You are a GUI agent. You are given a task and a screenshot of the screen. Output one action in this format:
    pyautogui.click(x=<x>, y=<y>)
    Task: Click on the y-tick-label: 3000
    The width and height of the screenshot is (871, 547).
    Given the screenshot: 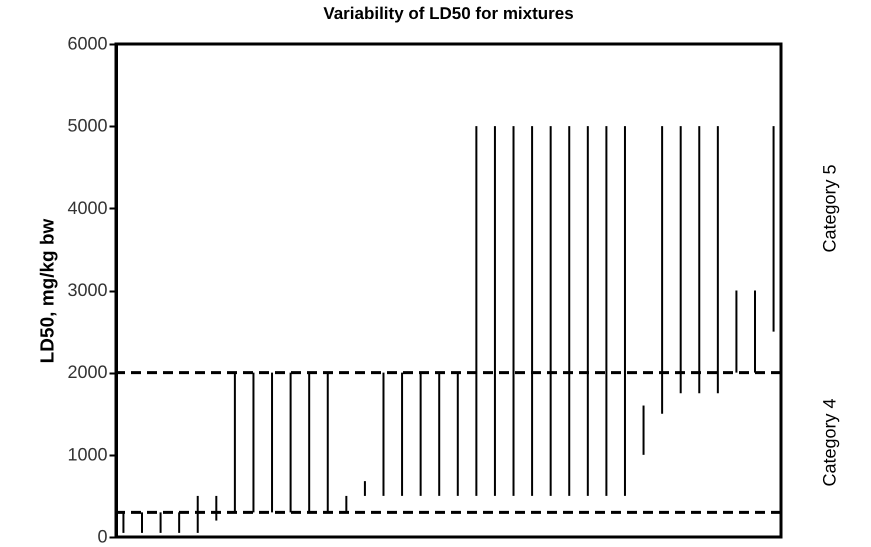 What is the action you would take?
    pyautogui.click(x=87, y=290)
    